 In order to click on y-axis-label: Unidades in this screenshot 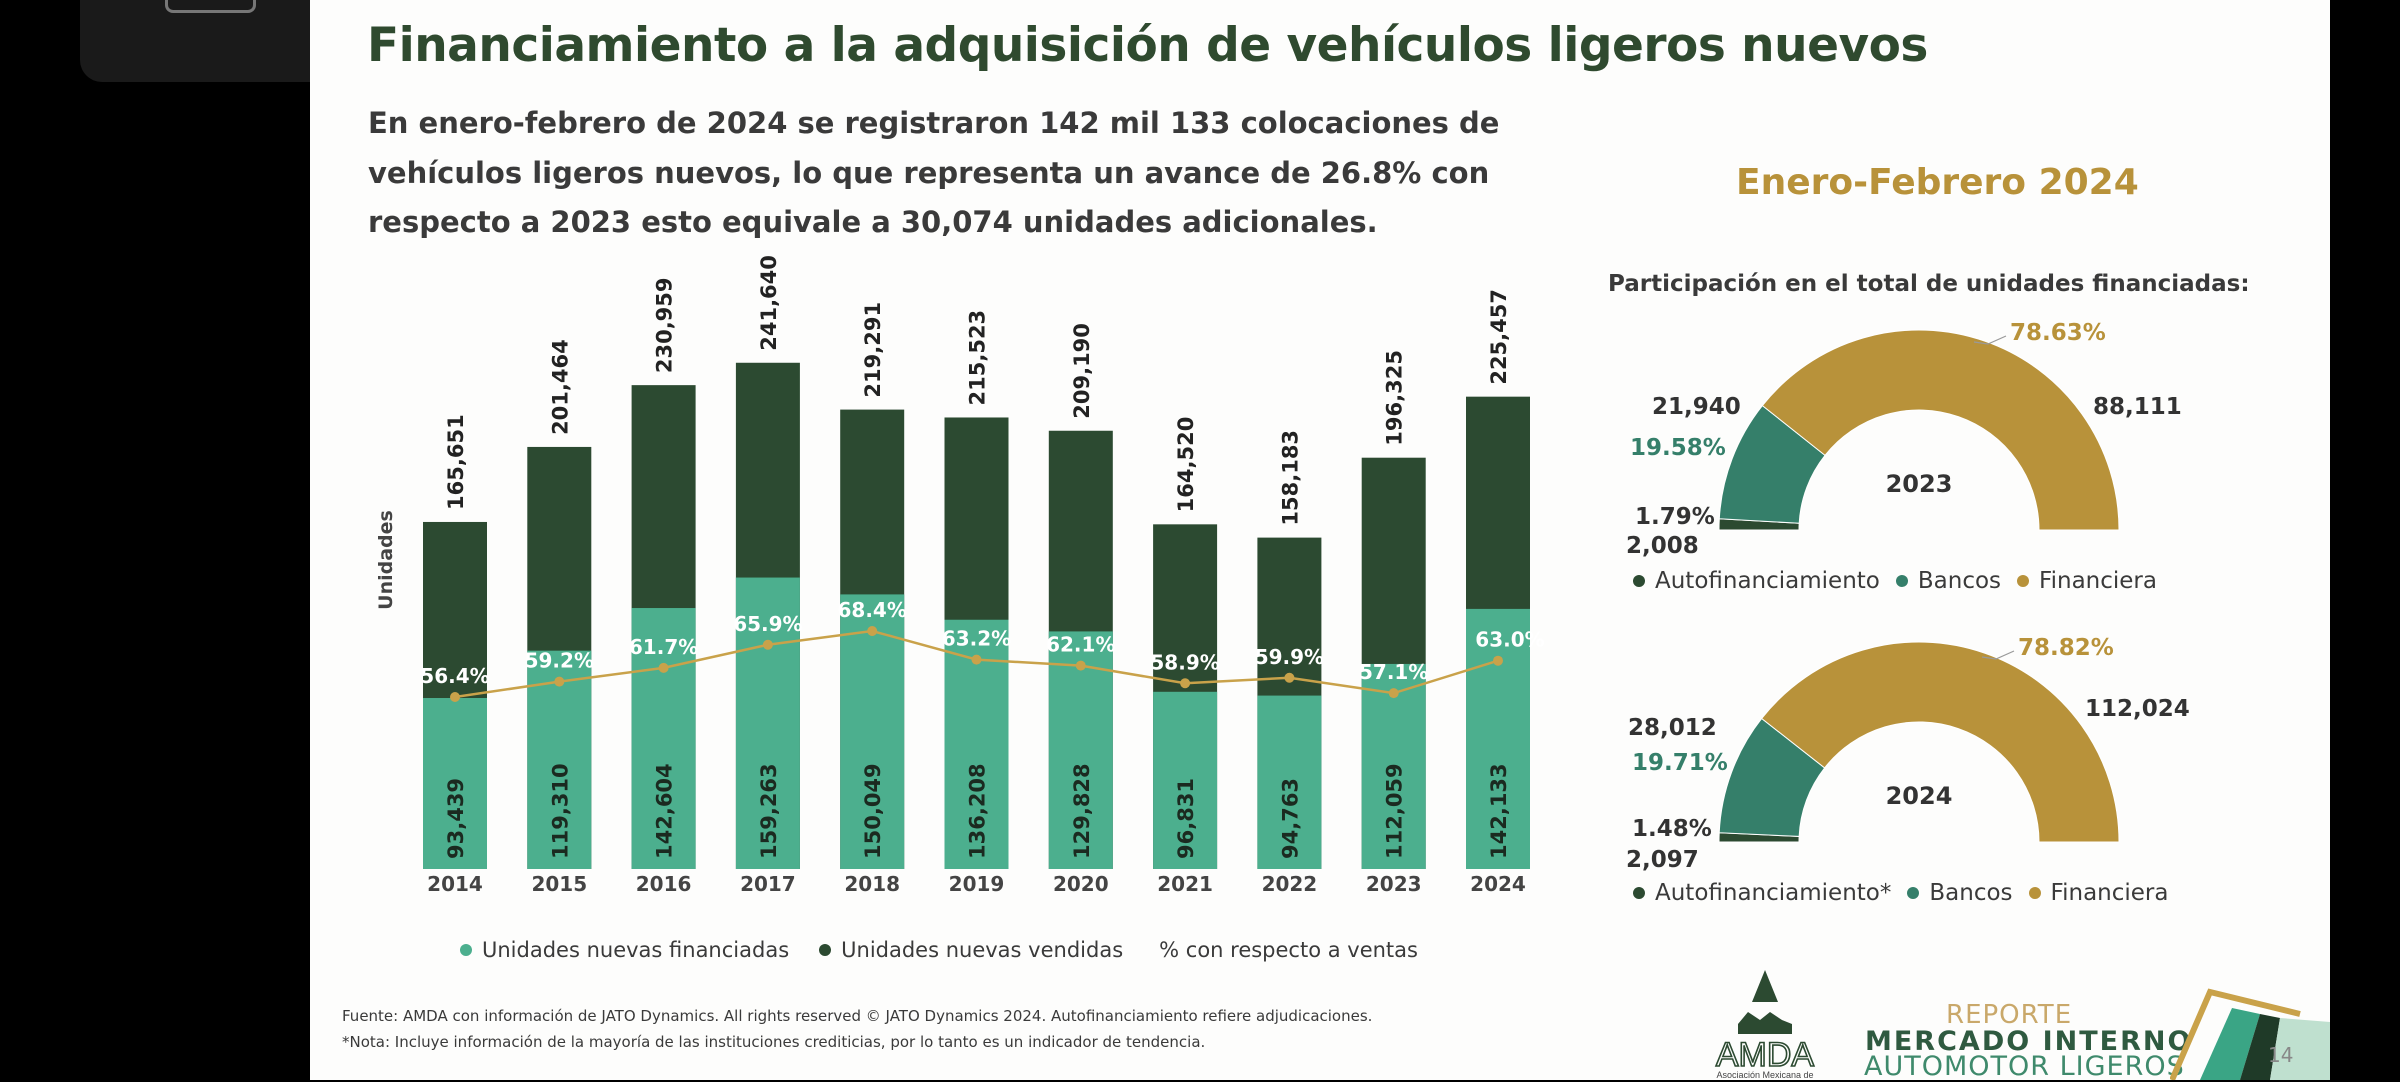, I will do `click(386, 560)`.